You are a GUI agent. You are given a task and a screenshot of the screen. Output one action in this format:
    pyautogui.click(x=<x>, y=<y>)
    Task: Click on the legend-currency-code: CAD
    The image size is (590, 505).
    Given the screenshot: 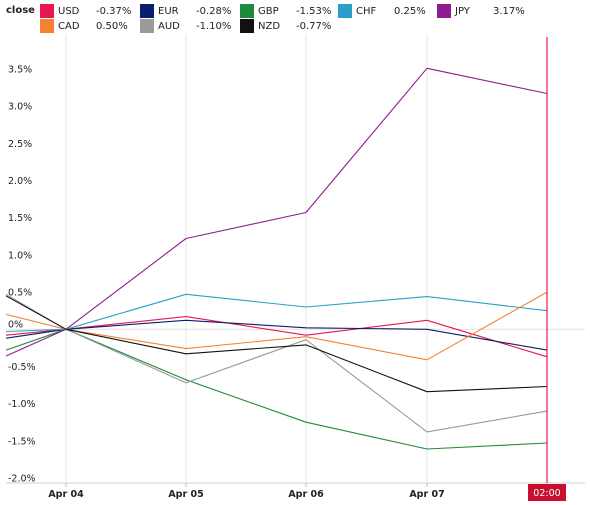 What is the action you would take?
    pyautogui.click(x=69, y=26)
    